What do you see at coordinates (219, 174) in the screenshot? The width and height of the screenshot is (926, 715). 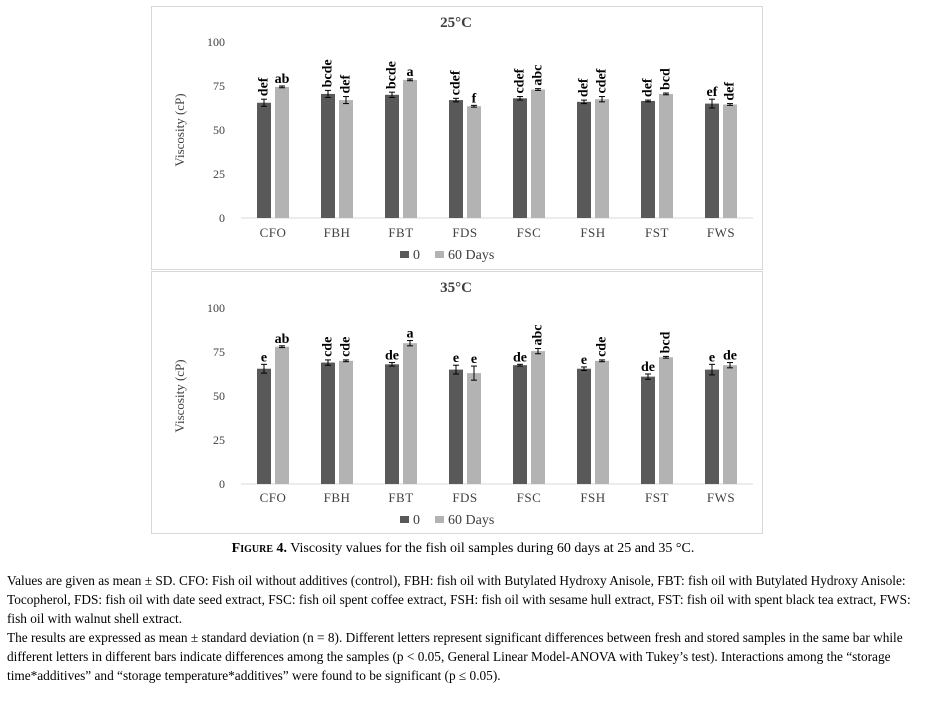 I see `chart-0-y-tick-label: 25` at bounding box center [219, 174].